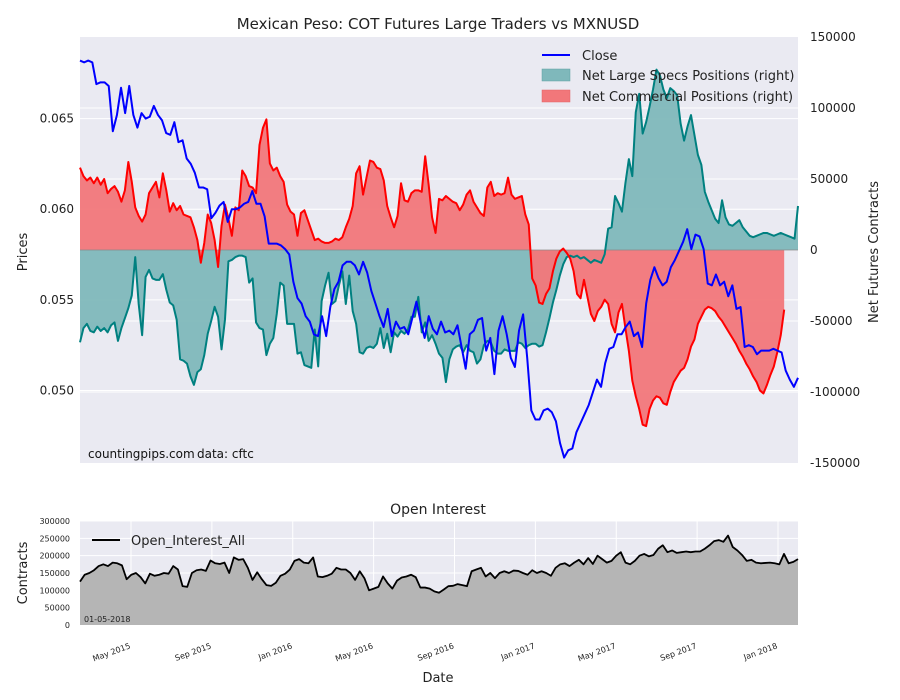  I want to click on oi-left-tick-label: 0, so click(67, 625).